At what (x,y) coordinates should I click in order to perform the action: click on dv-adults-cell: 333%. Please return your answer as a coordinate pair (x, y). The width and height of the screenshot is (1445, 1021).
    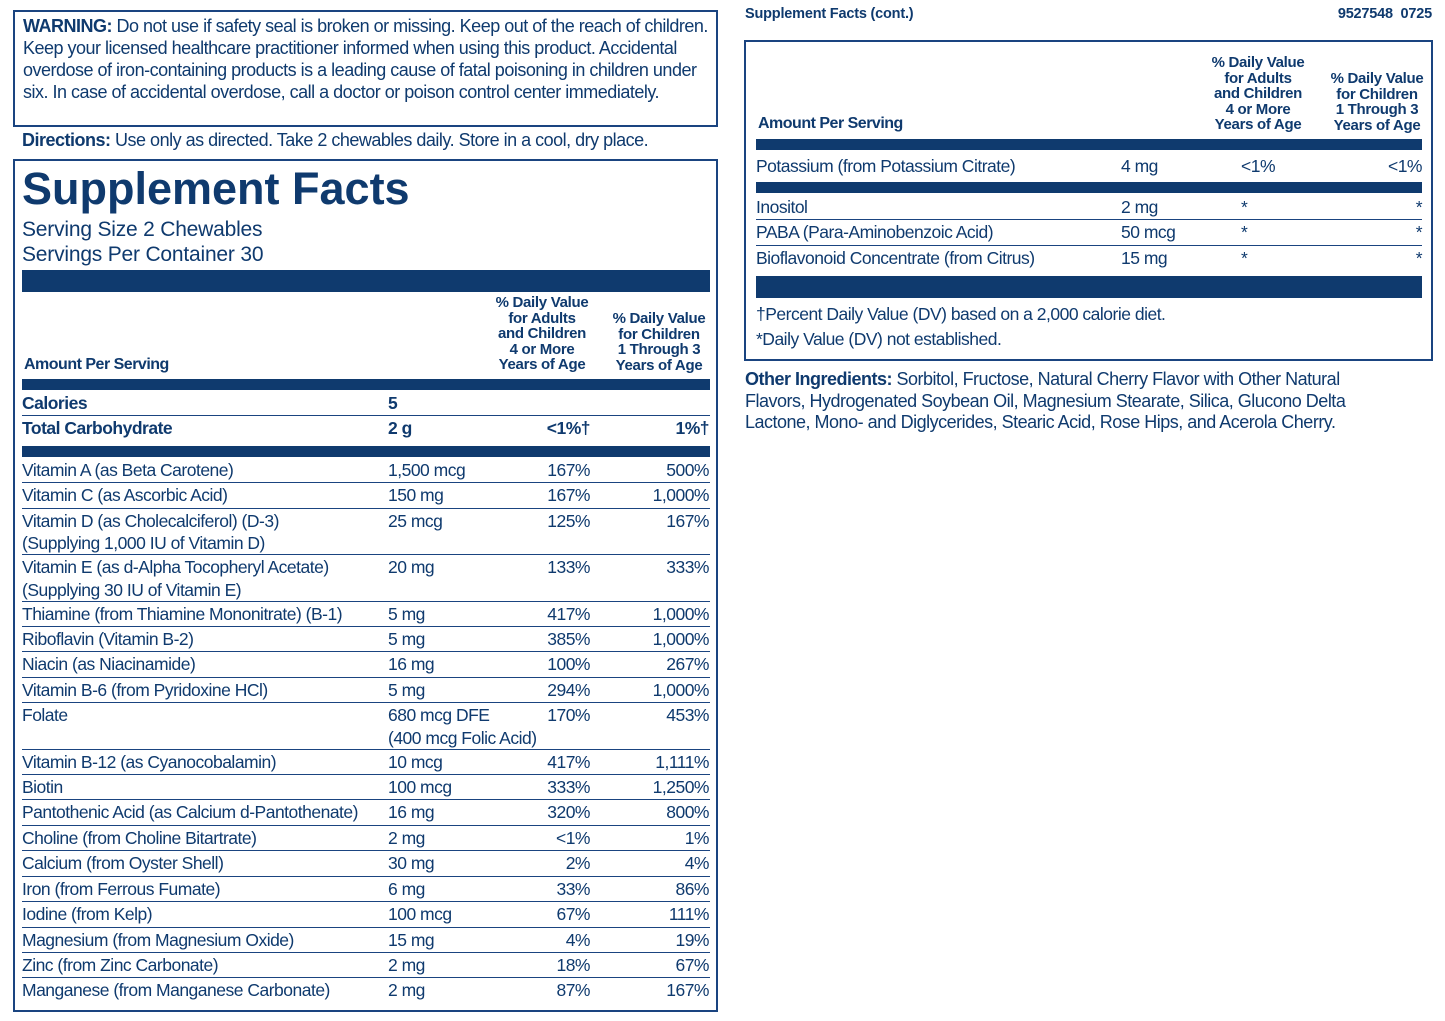
    Looking at the image, I should click on (560, 787).